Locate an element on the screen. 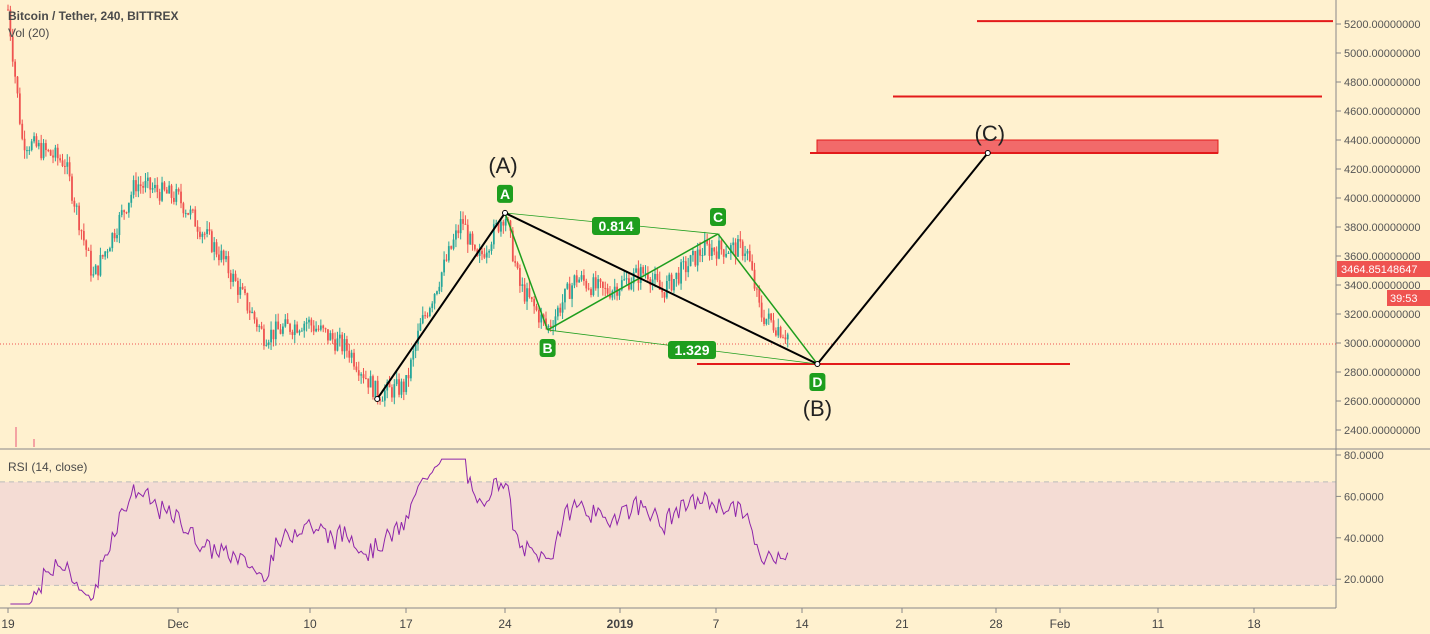  bar-countdown: 39:53 is located at coordinates (1404, 299).